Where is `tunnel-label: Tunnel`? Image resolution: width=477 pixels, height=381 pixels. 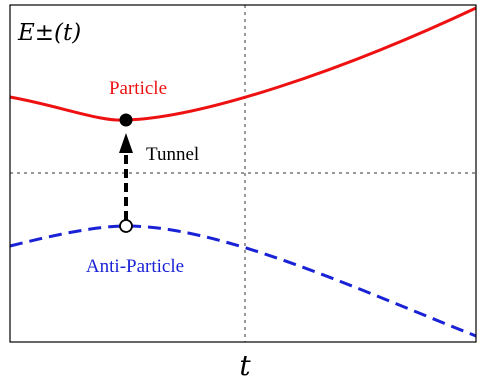
tunnel-label: Tunnel is located at coordinates (172, 154).